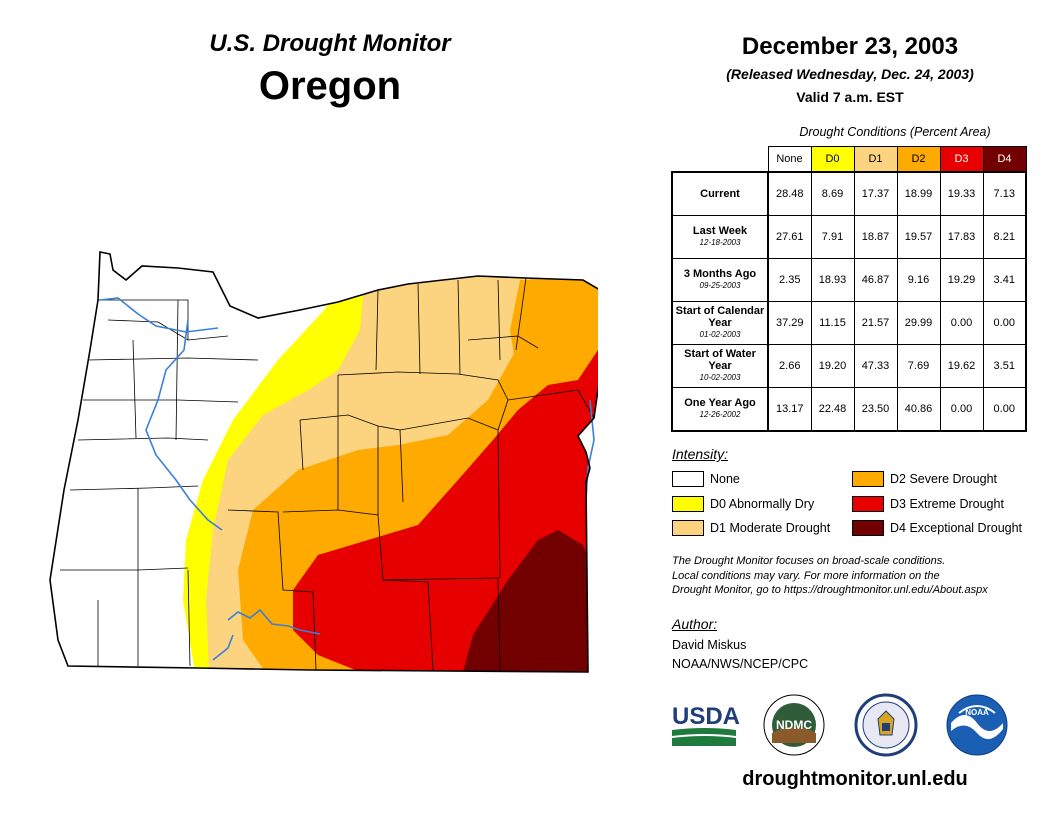 The height and width of the screenshot is (816, 1056). Describe the element at coordinates (832, 280) in the screenshot. I see `cell: 18.93` at that location.